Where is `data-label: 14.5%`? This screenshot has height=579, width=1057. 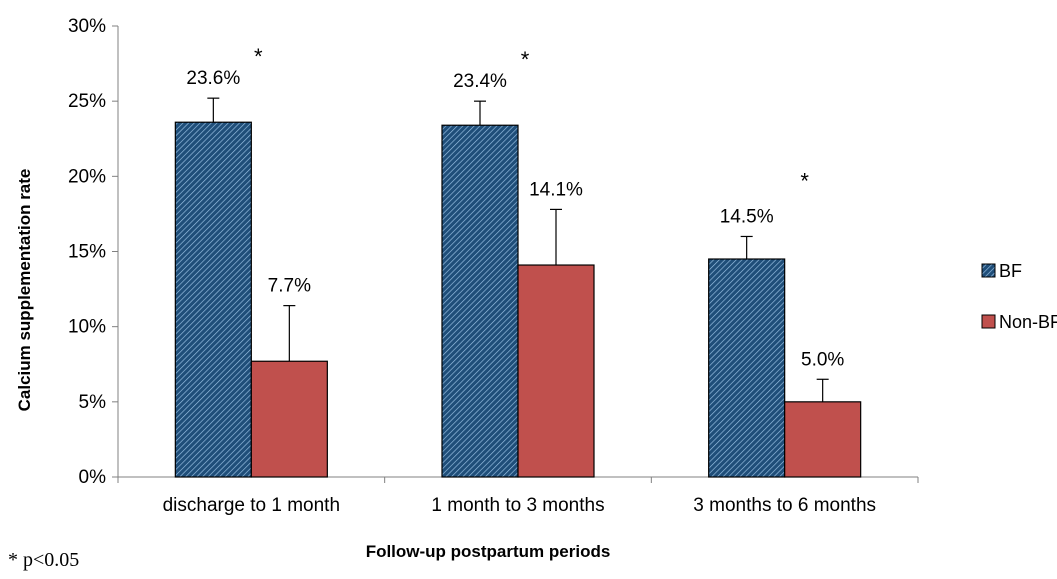
data-label: 14.5% is located at coordinates (747, 216).